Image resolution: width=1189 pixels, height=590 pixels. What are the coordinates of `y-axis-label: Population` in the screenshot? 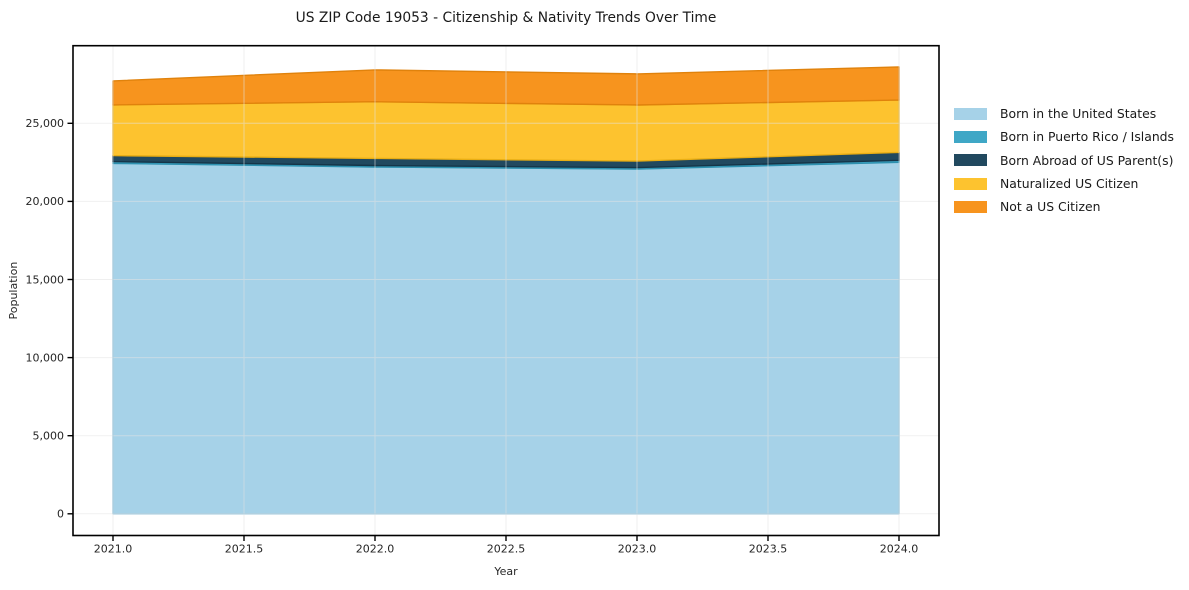 It's located at (13, 291).